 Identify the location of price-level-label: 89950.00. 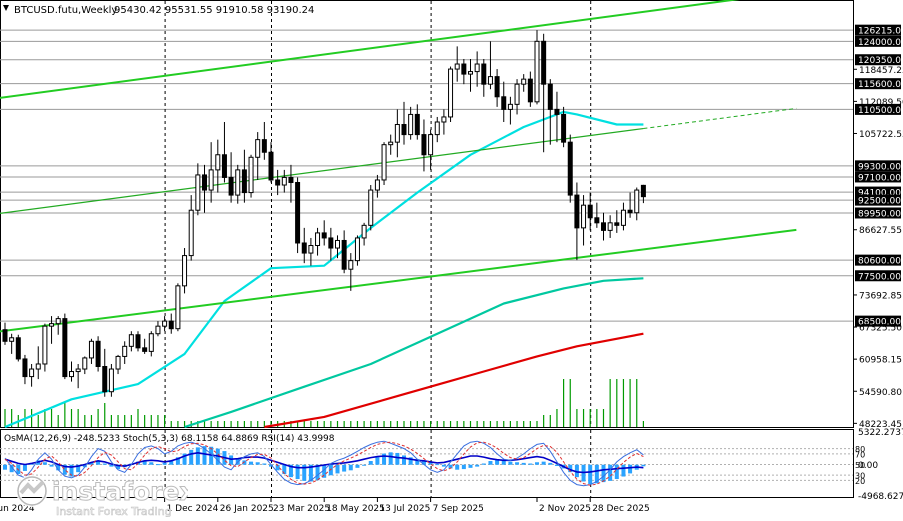
(879, 214).